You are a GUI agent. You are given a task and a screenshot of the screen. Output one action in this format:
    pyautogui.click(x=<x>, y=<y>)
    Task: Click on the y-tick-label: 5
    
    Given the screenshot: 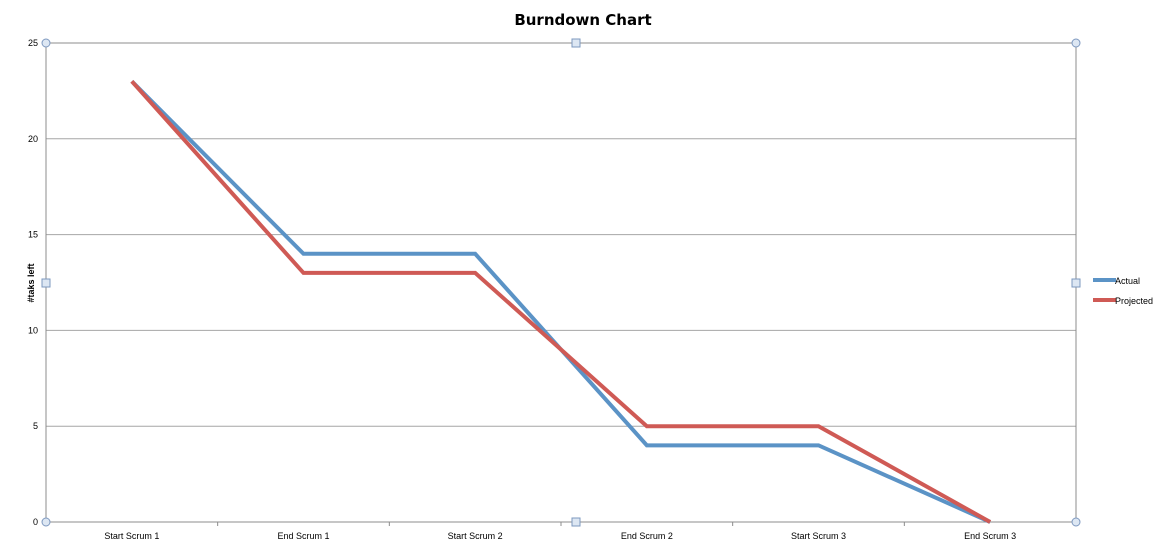 What is the action you would take?
    pyautogui.click(x=35, y=426)
    